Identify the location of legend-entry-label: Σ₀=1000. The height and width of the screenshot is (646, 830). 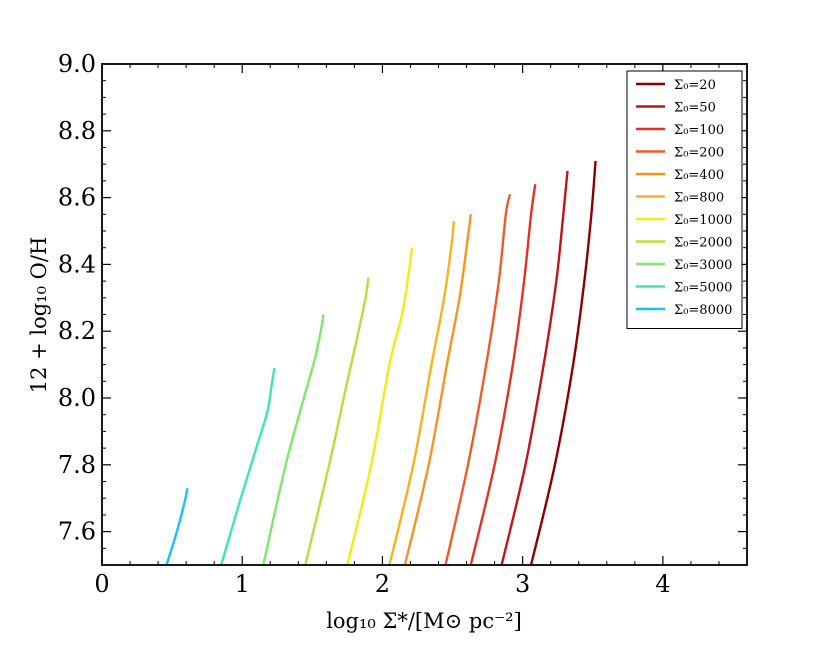
(703, 220).